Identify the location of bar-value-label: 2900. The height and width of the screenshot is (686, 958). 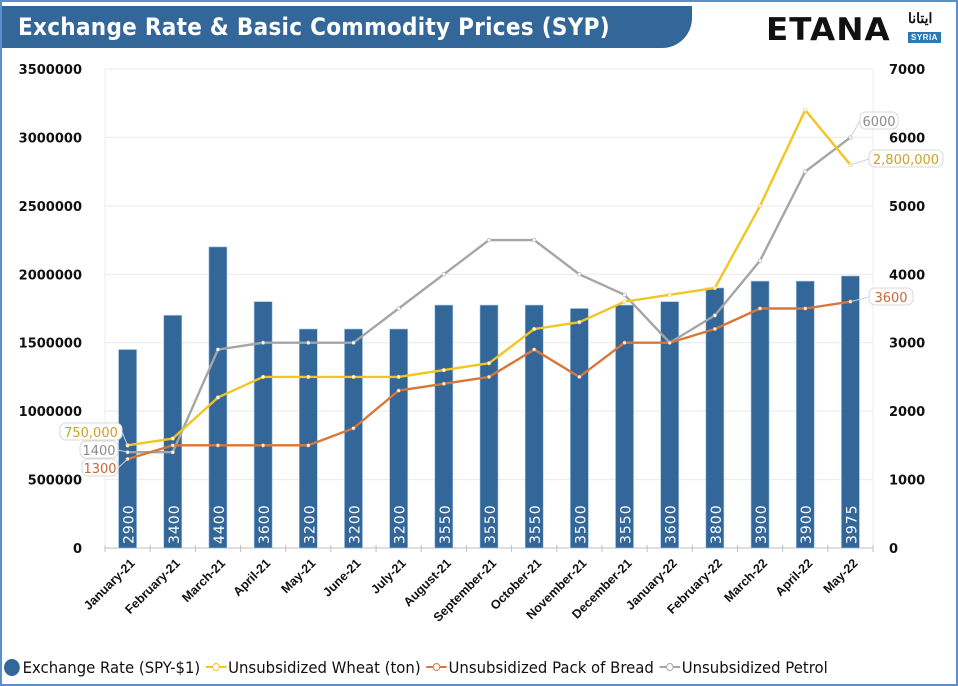
(130, 524).